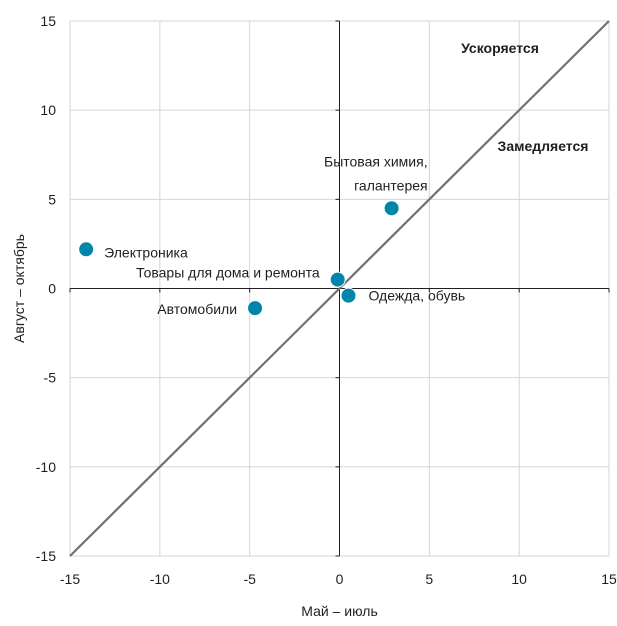 Image resolution: width=617 pixels, height=626 pixels. Describe the element at coordinates (160, 579) in the screenshot. I see `x-tick-label: -10` at that location.